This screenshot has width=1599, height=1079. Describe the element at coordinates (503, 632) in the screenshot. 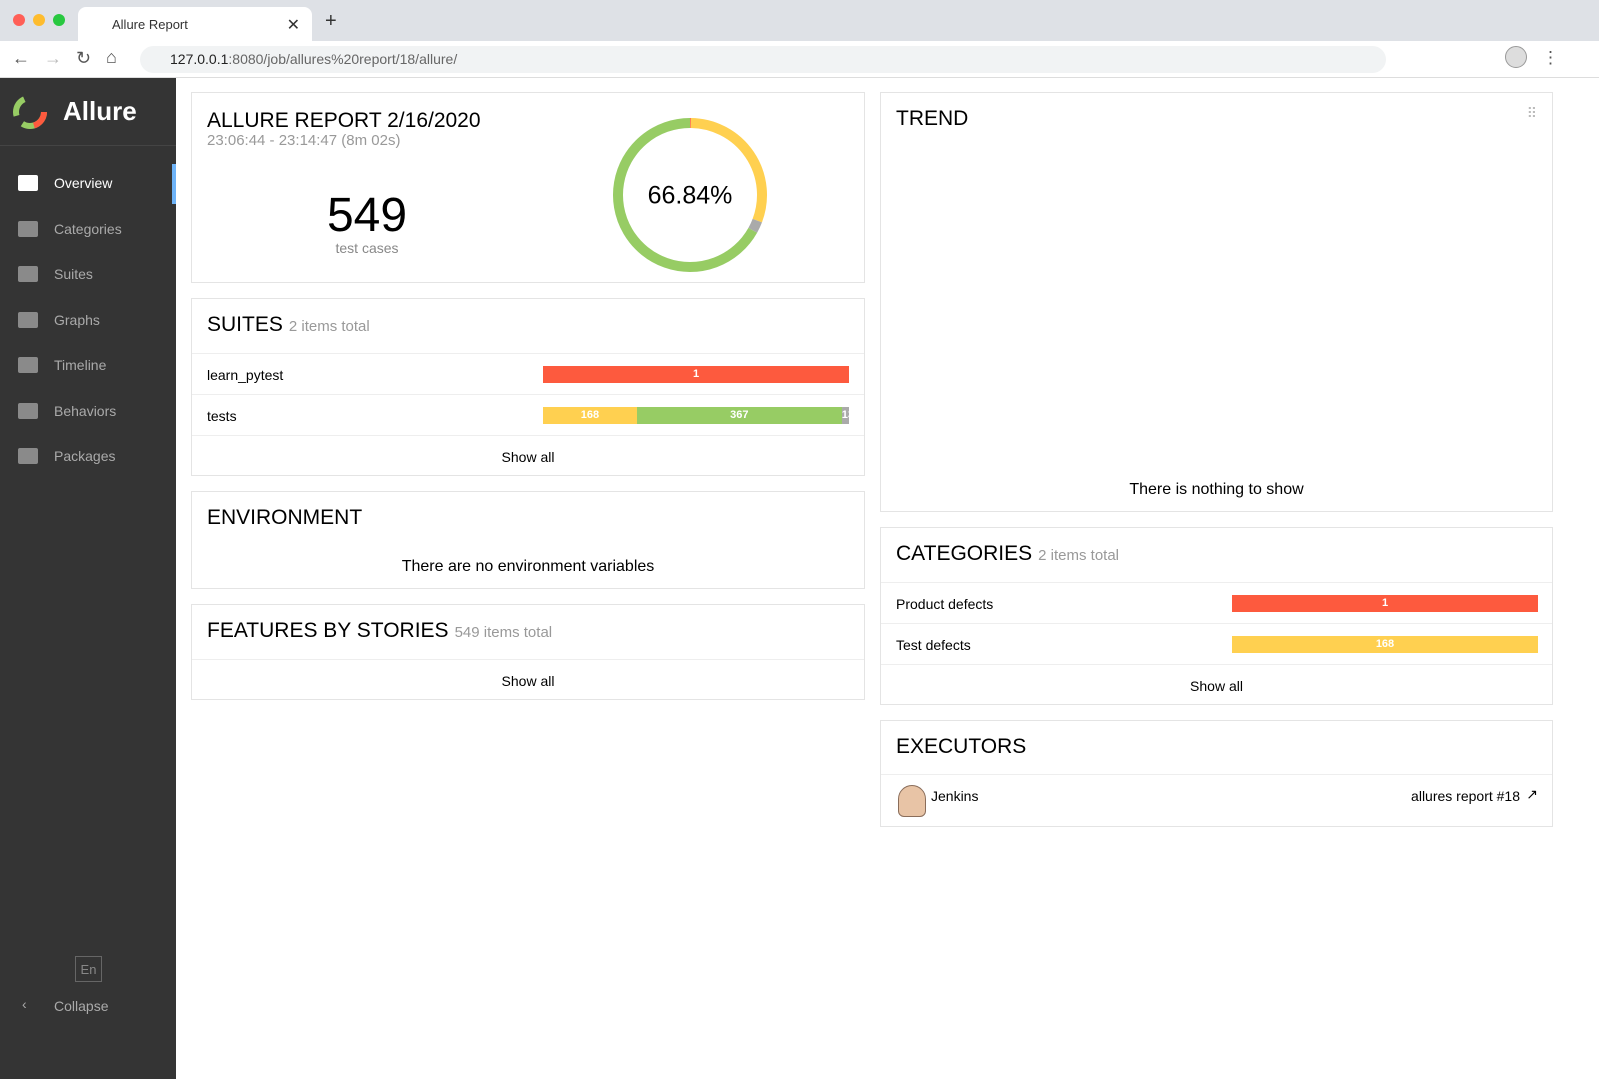

I see `features-subtitle: 549 items total` at that location.